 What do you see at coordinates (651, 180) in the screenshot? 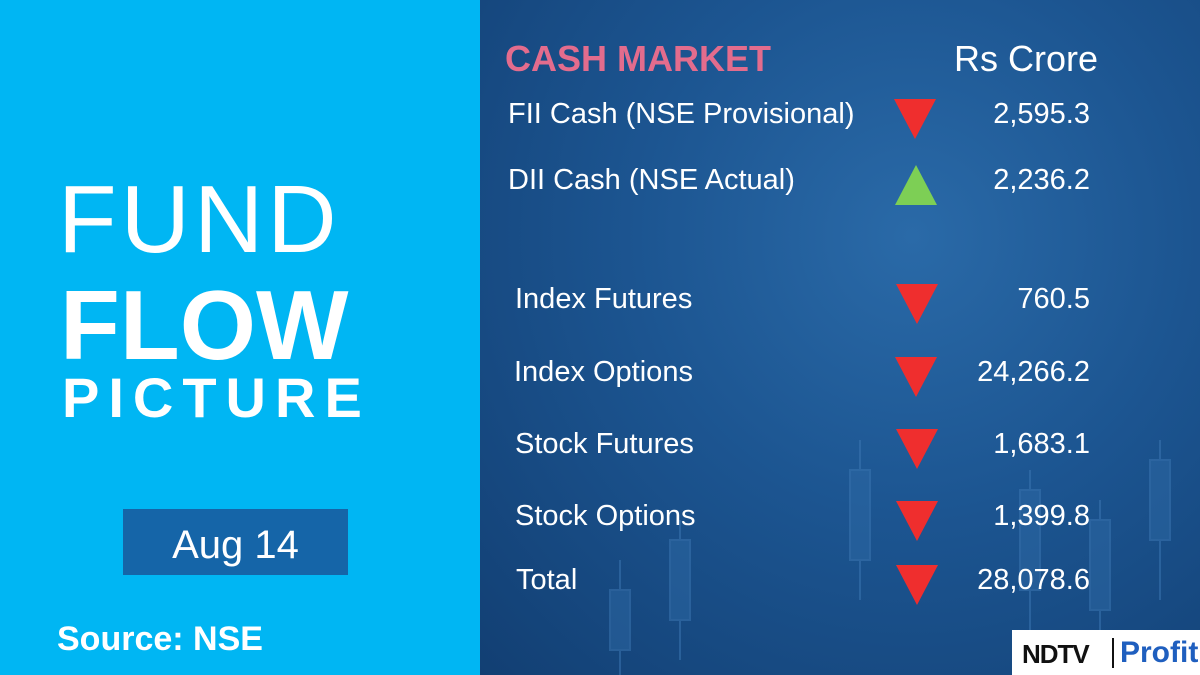
I see `row-label: DII Cash (NSE Actual)` at bounding box center [651, 180].